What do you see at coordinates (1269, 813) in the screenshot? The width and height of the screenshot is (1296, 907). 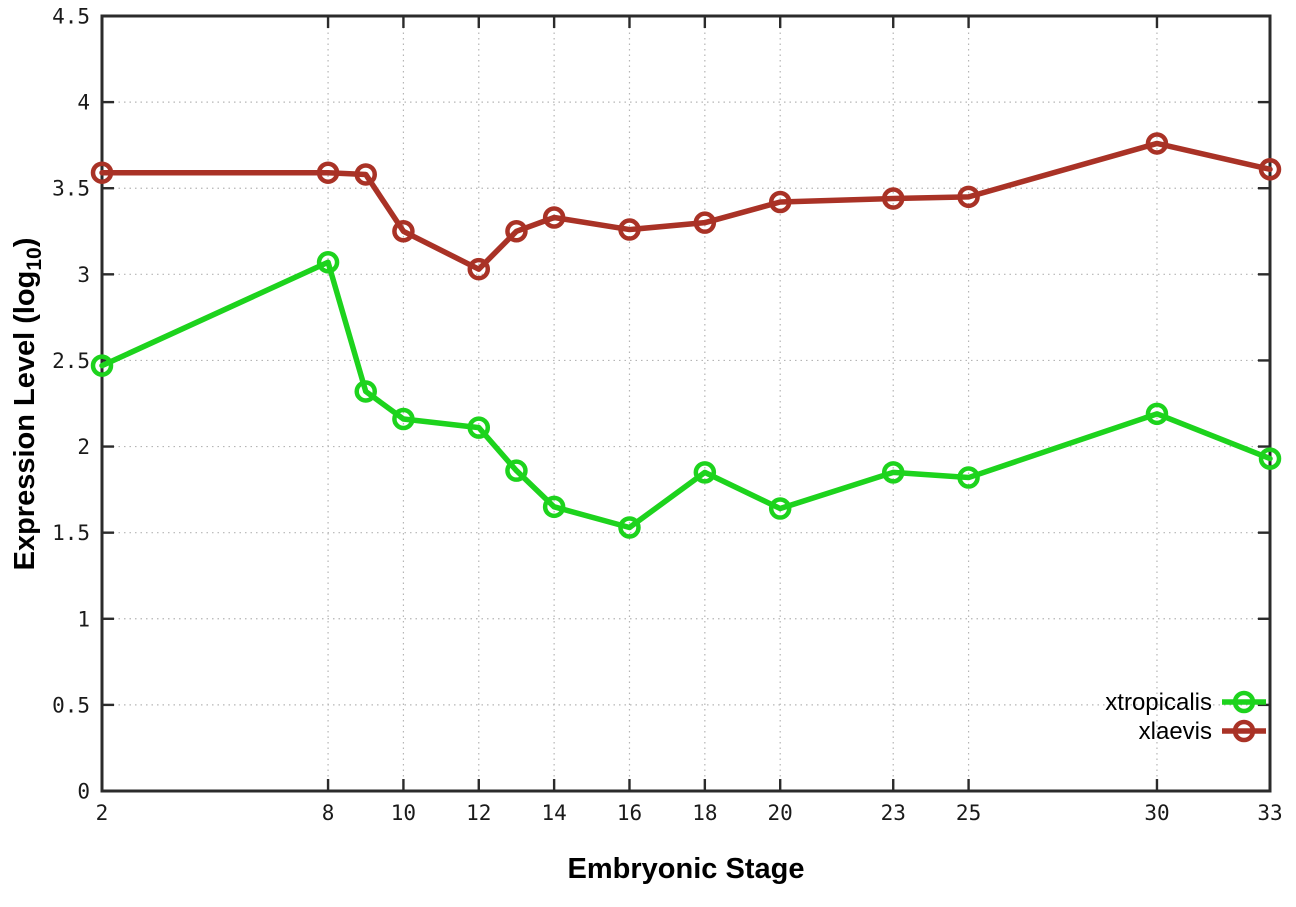 I see `x-tick-label: 33` at bounding box center [1269, 813].